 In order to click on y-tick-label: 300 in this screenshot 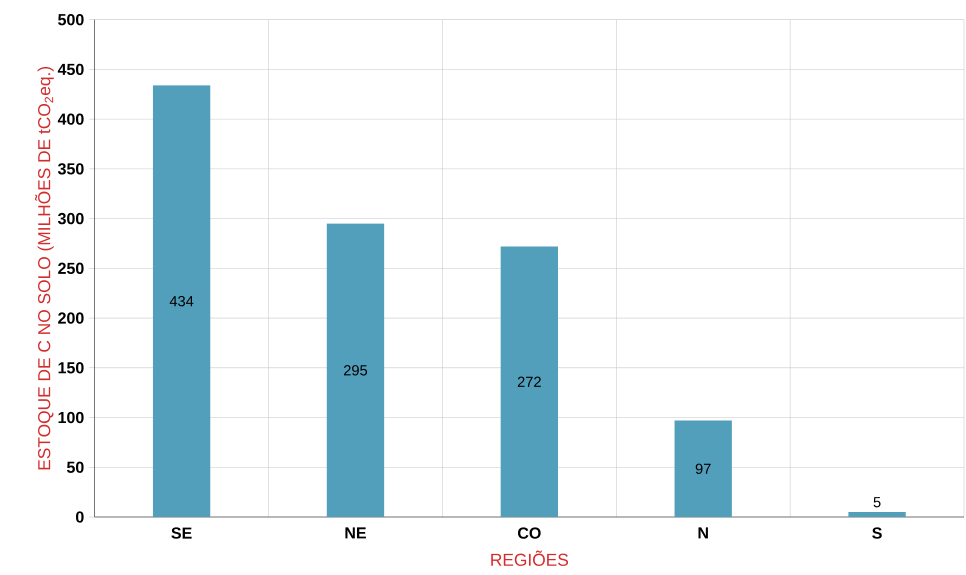, I will do `click(71, 218)`.